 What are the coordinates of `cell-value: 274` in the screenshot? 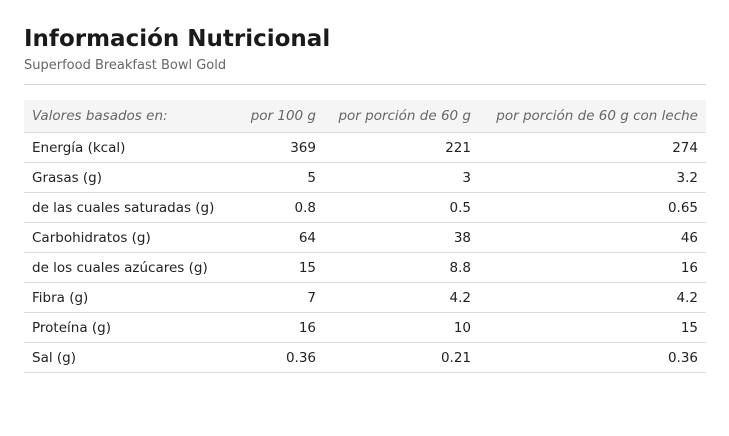 It's located at (592, 147).